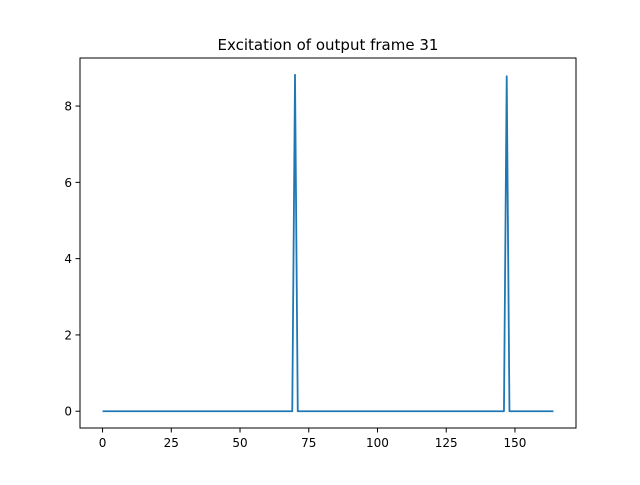 This screenshot has height=485, width=640. What do you see at coordinates (103, 443) in the screenshot?
I see `x-tick-label: 0` at bounding box center [103, 443].